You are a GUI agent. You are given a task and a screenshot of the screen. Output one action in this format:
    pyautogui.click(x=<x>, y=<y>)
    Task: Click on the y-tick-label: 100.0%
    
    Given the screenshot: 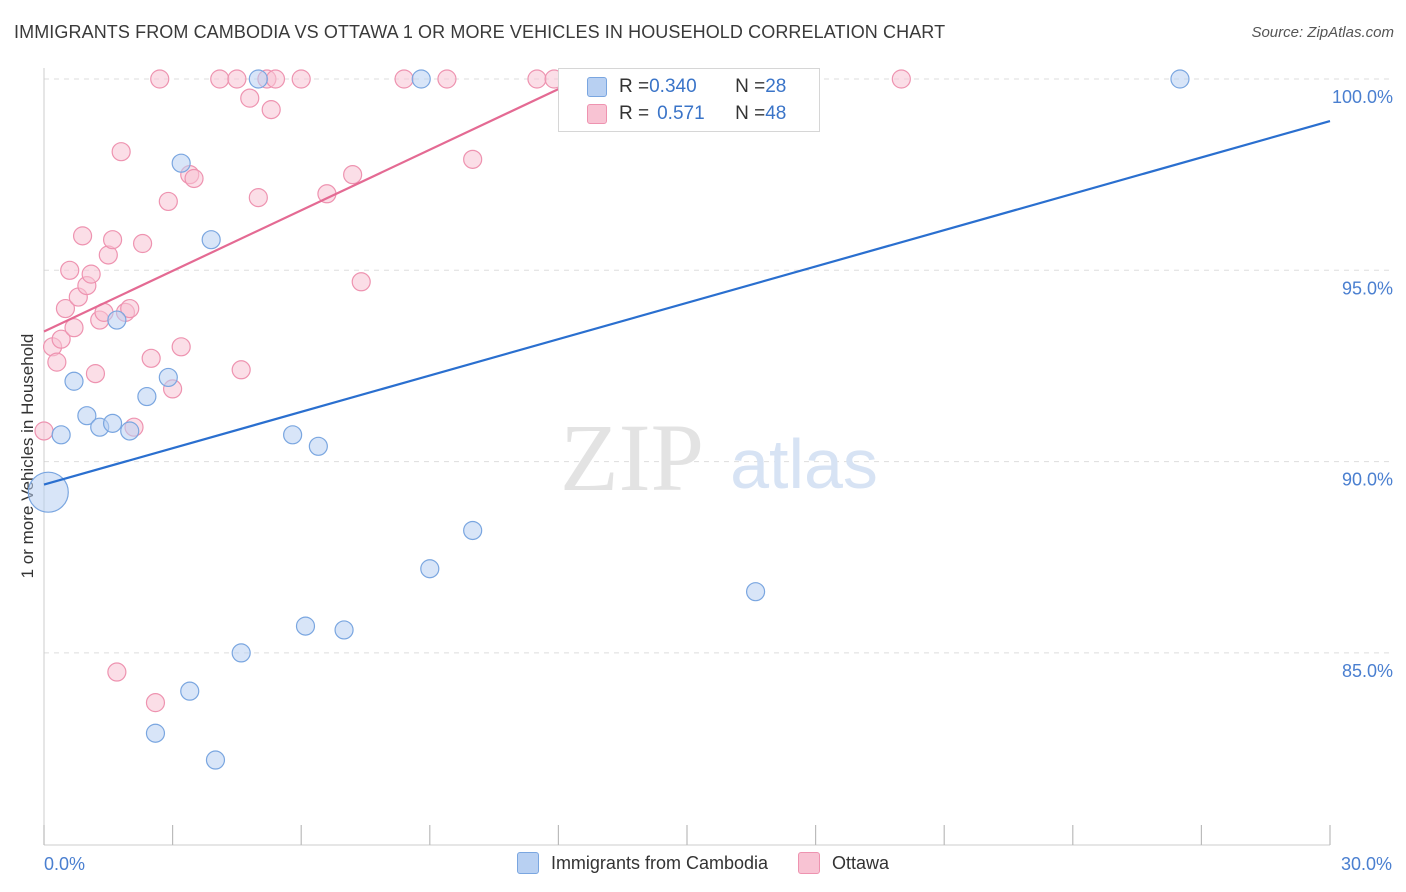 What is the action you would take?
    pyautogui.click(x=1362, y=97)
    